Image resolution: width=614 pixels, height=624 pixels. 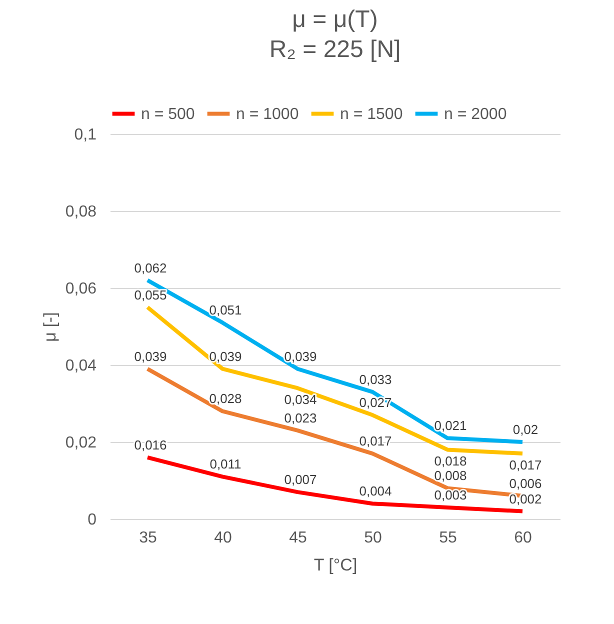 What do you see at coordinates (450, 476) in the screenshot?
I see `data-label: 0,008` at bounding box center [450, 476].